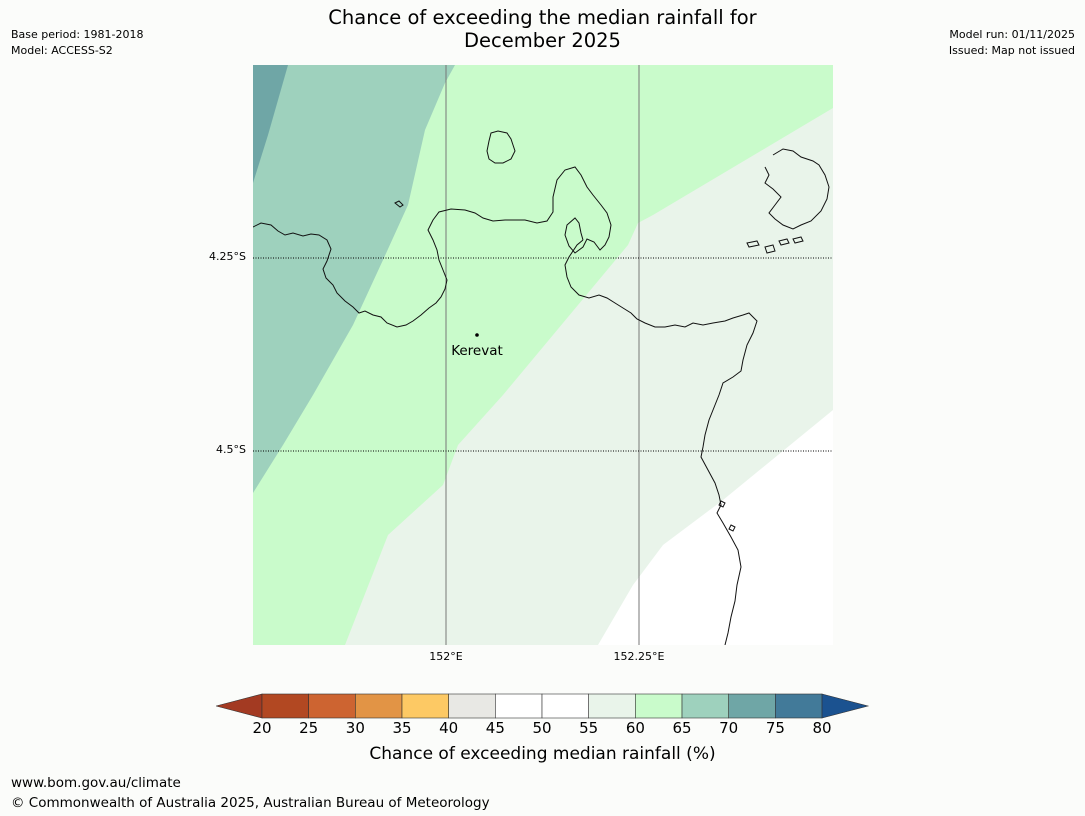 Image resolution: width=1085 pixels, height=816 pixels. I want to click on model-run-text: Model run: 01/11/2025, so click(1012, 34).